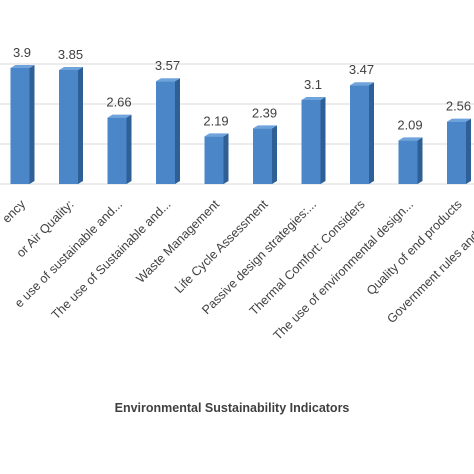  Describe the element at coordinates (414, 247) in the screenshot. I see `category-label: Quality of end products` at that location.